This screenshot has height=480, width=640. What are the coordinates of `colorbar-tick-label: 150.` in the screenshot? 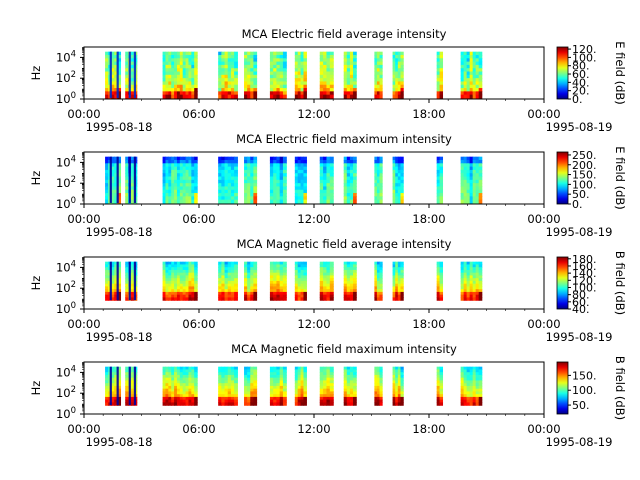 It's located at (584, 375).